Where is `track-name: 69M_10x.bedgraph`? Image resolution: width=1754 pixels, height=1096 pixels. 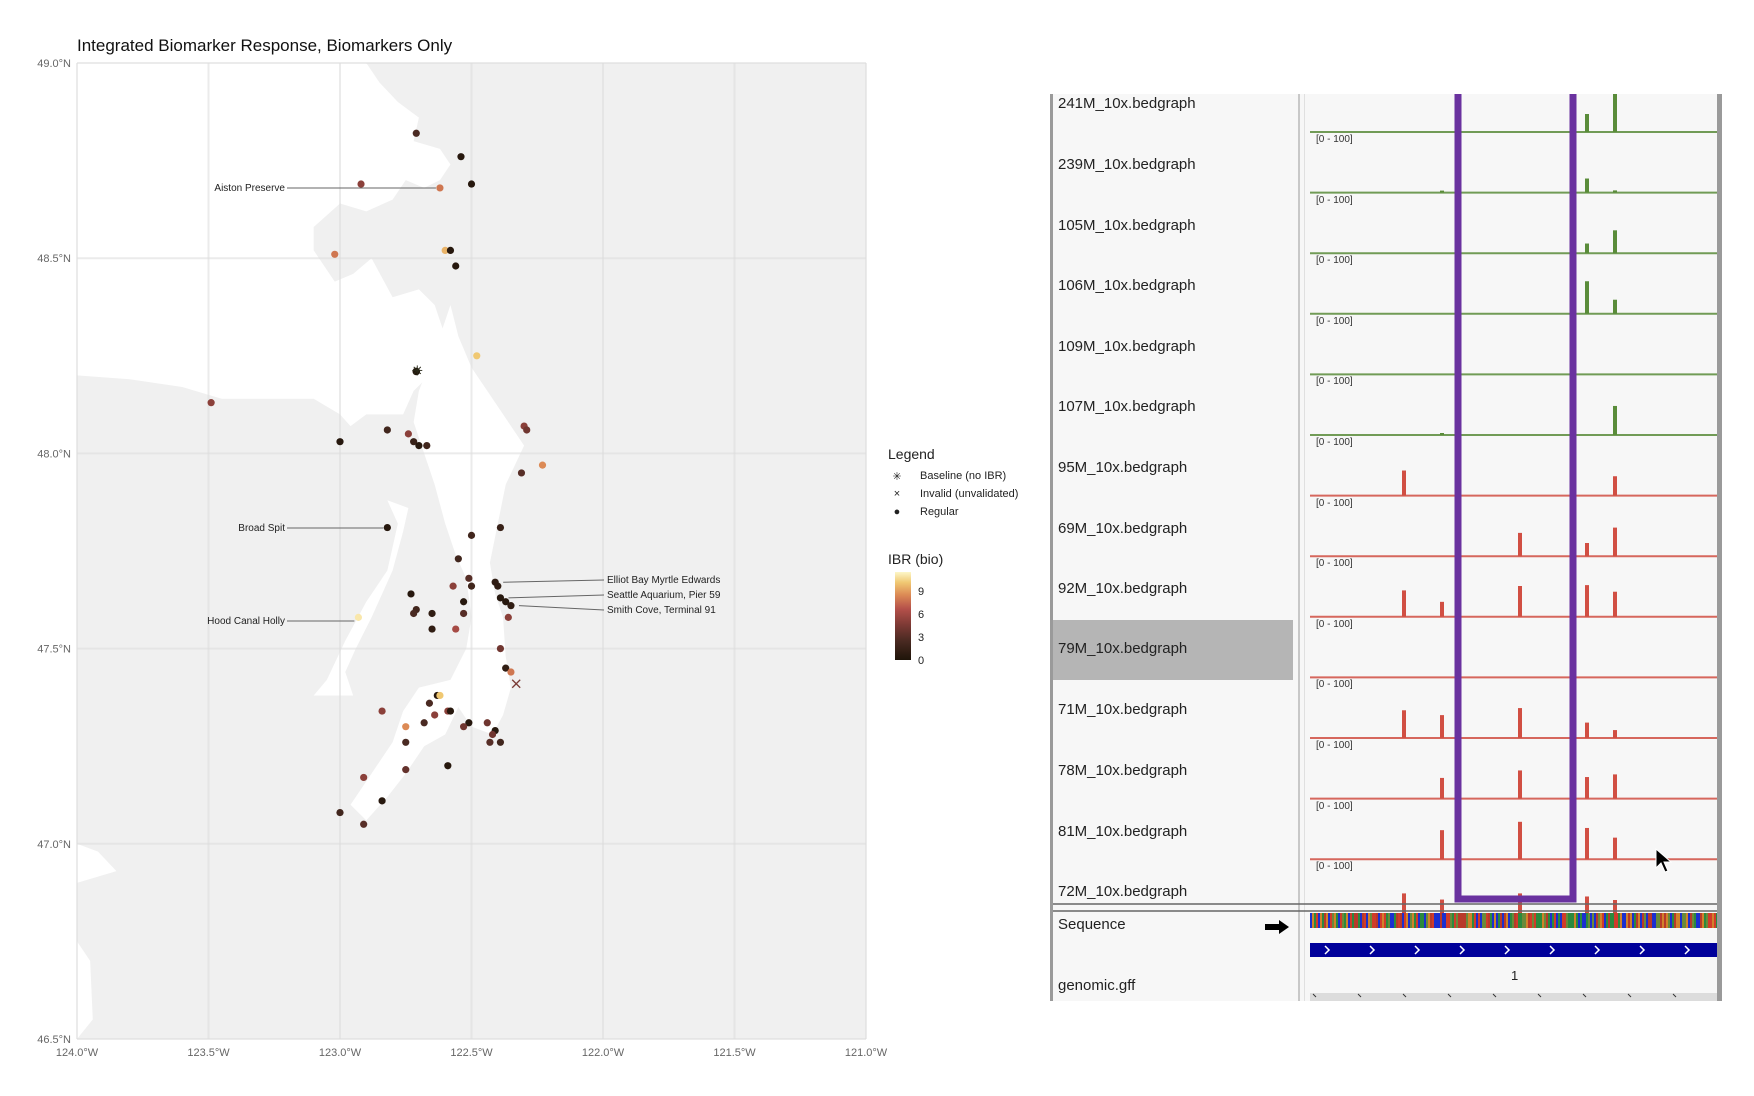
track-name: 69M_10x.bedgraph is located at coordinates (1123, 528).